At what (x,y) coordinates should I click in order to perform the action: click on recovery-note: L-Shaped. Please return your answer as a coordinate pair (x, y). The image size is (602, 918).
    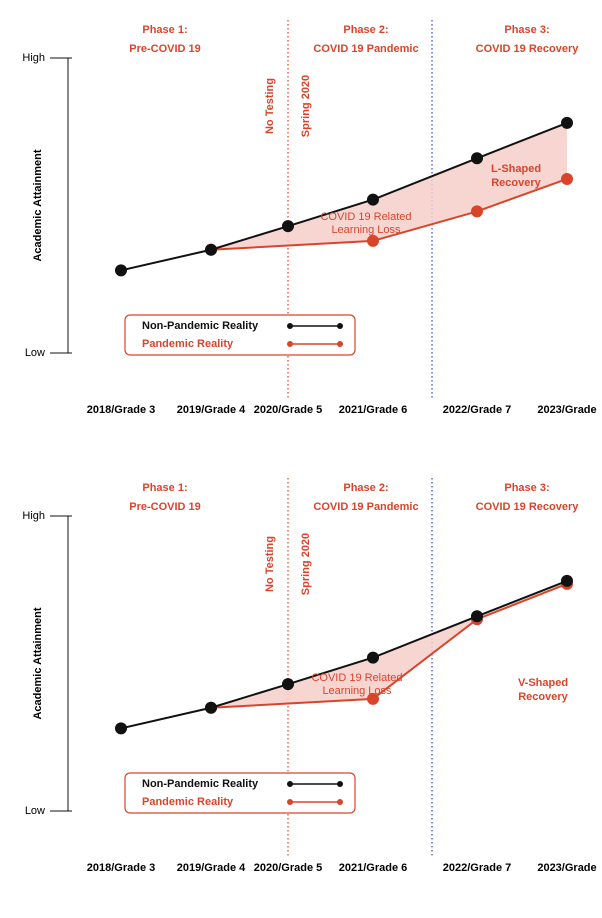
    Looking at the image, I should click on (516, 169).